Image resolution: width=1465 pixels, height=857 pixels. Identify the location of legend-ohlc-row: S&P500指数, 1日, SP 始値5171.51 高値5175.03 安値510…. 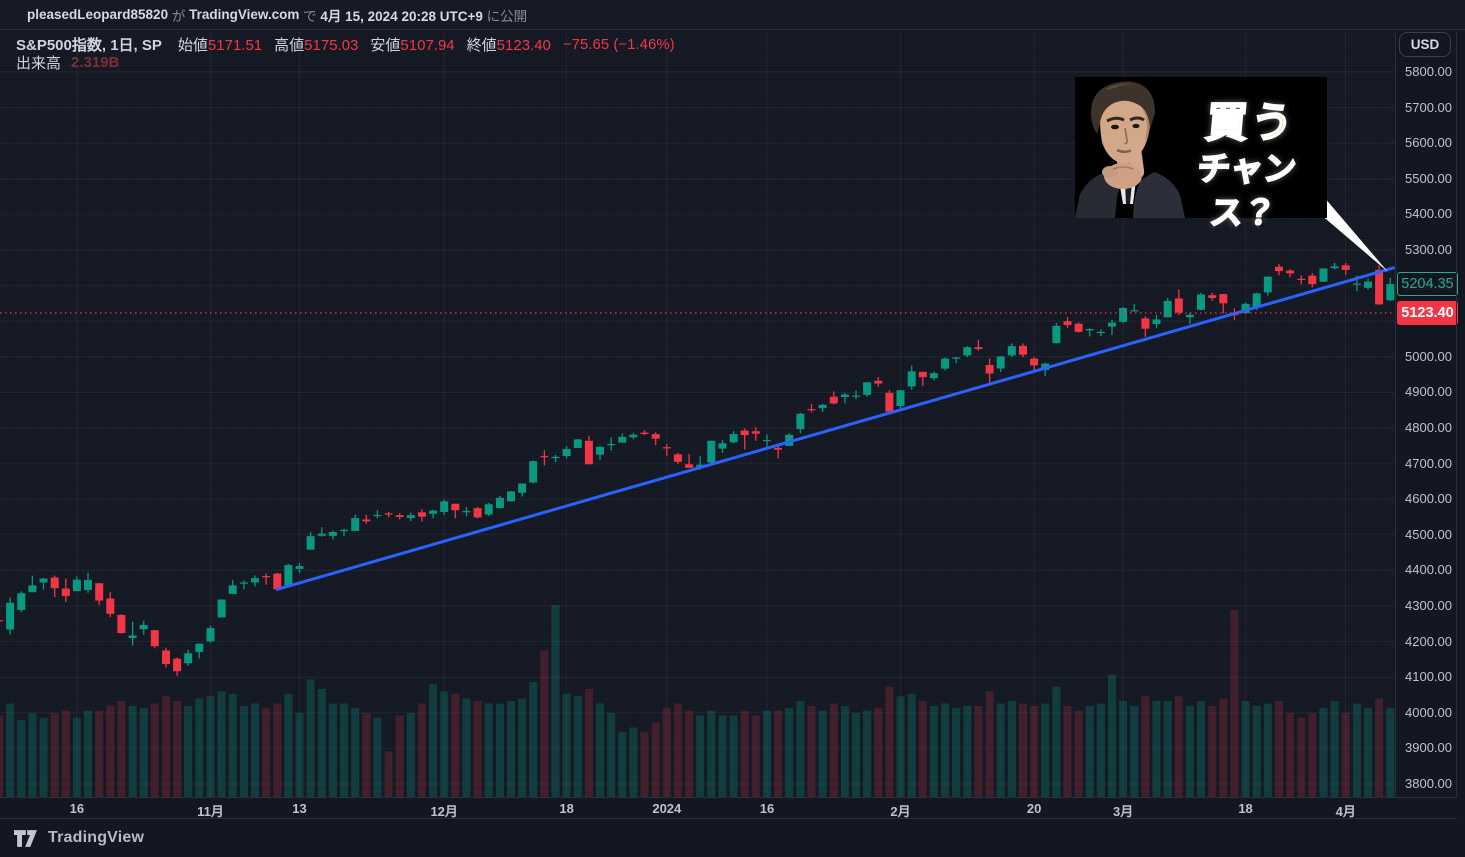
(345, 44).